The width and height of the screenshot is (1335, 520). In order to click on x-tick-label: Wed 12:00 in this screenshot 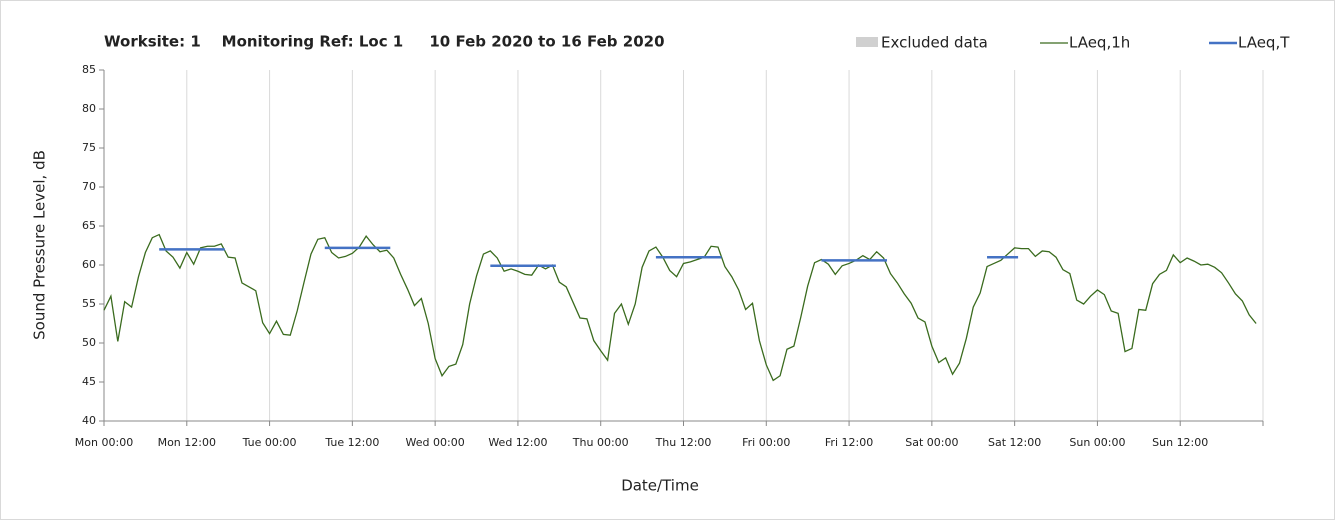, I will do `click(517, 442)`.